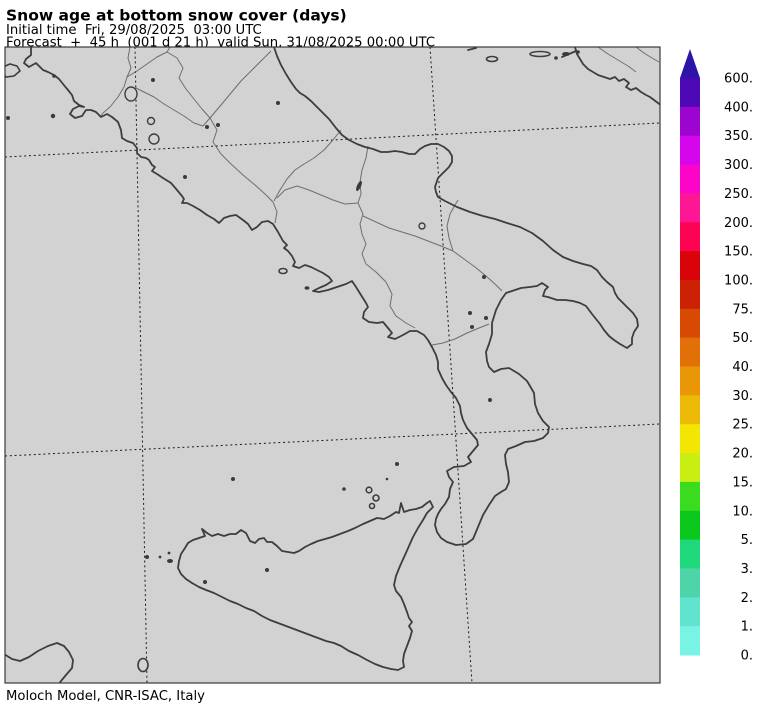 This screenshot has height=711, width=760. I want to click on colorbar-level-label: 3., so click(747, 569).